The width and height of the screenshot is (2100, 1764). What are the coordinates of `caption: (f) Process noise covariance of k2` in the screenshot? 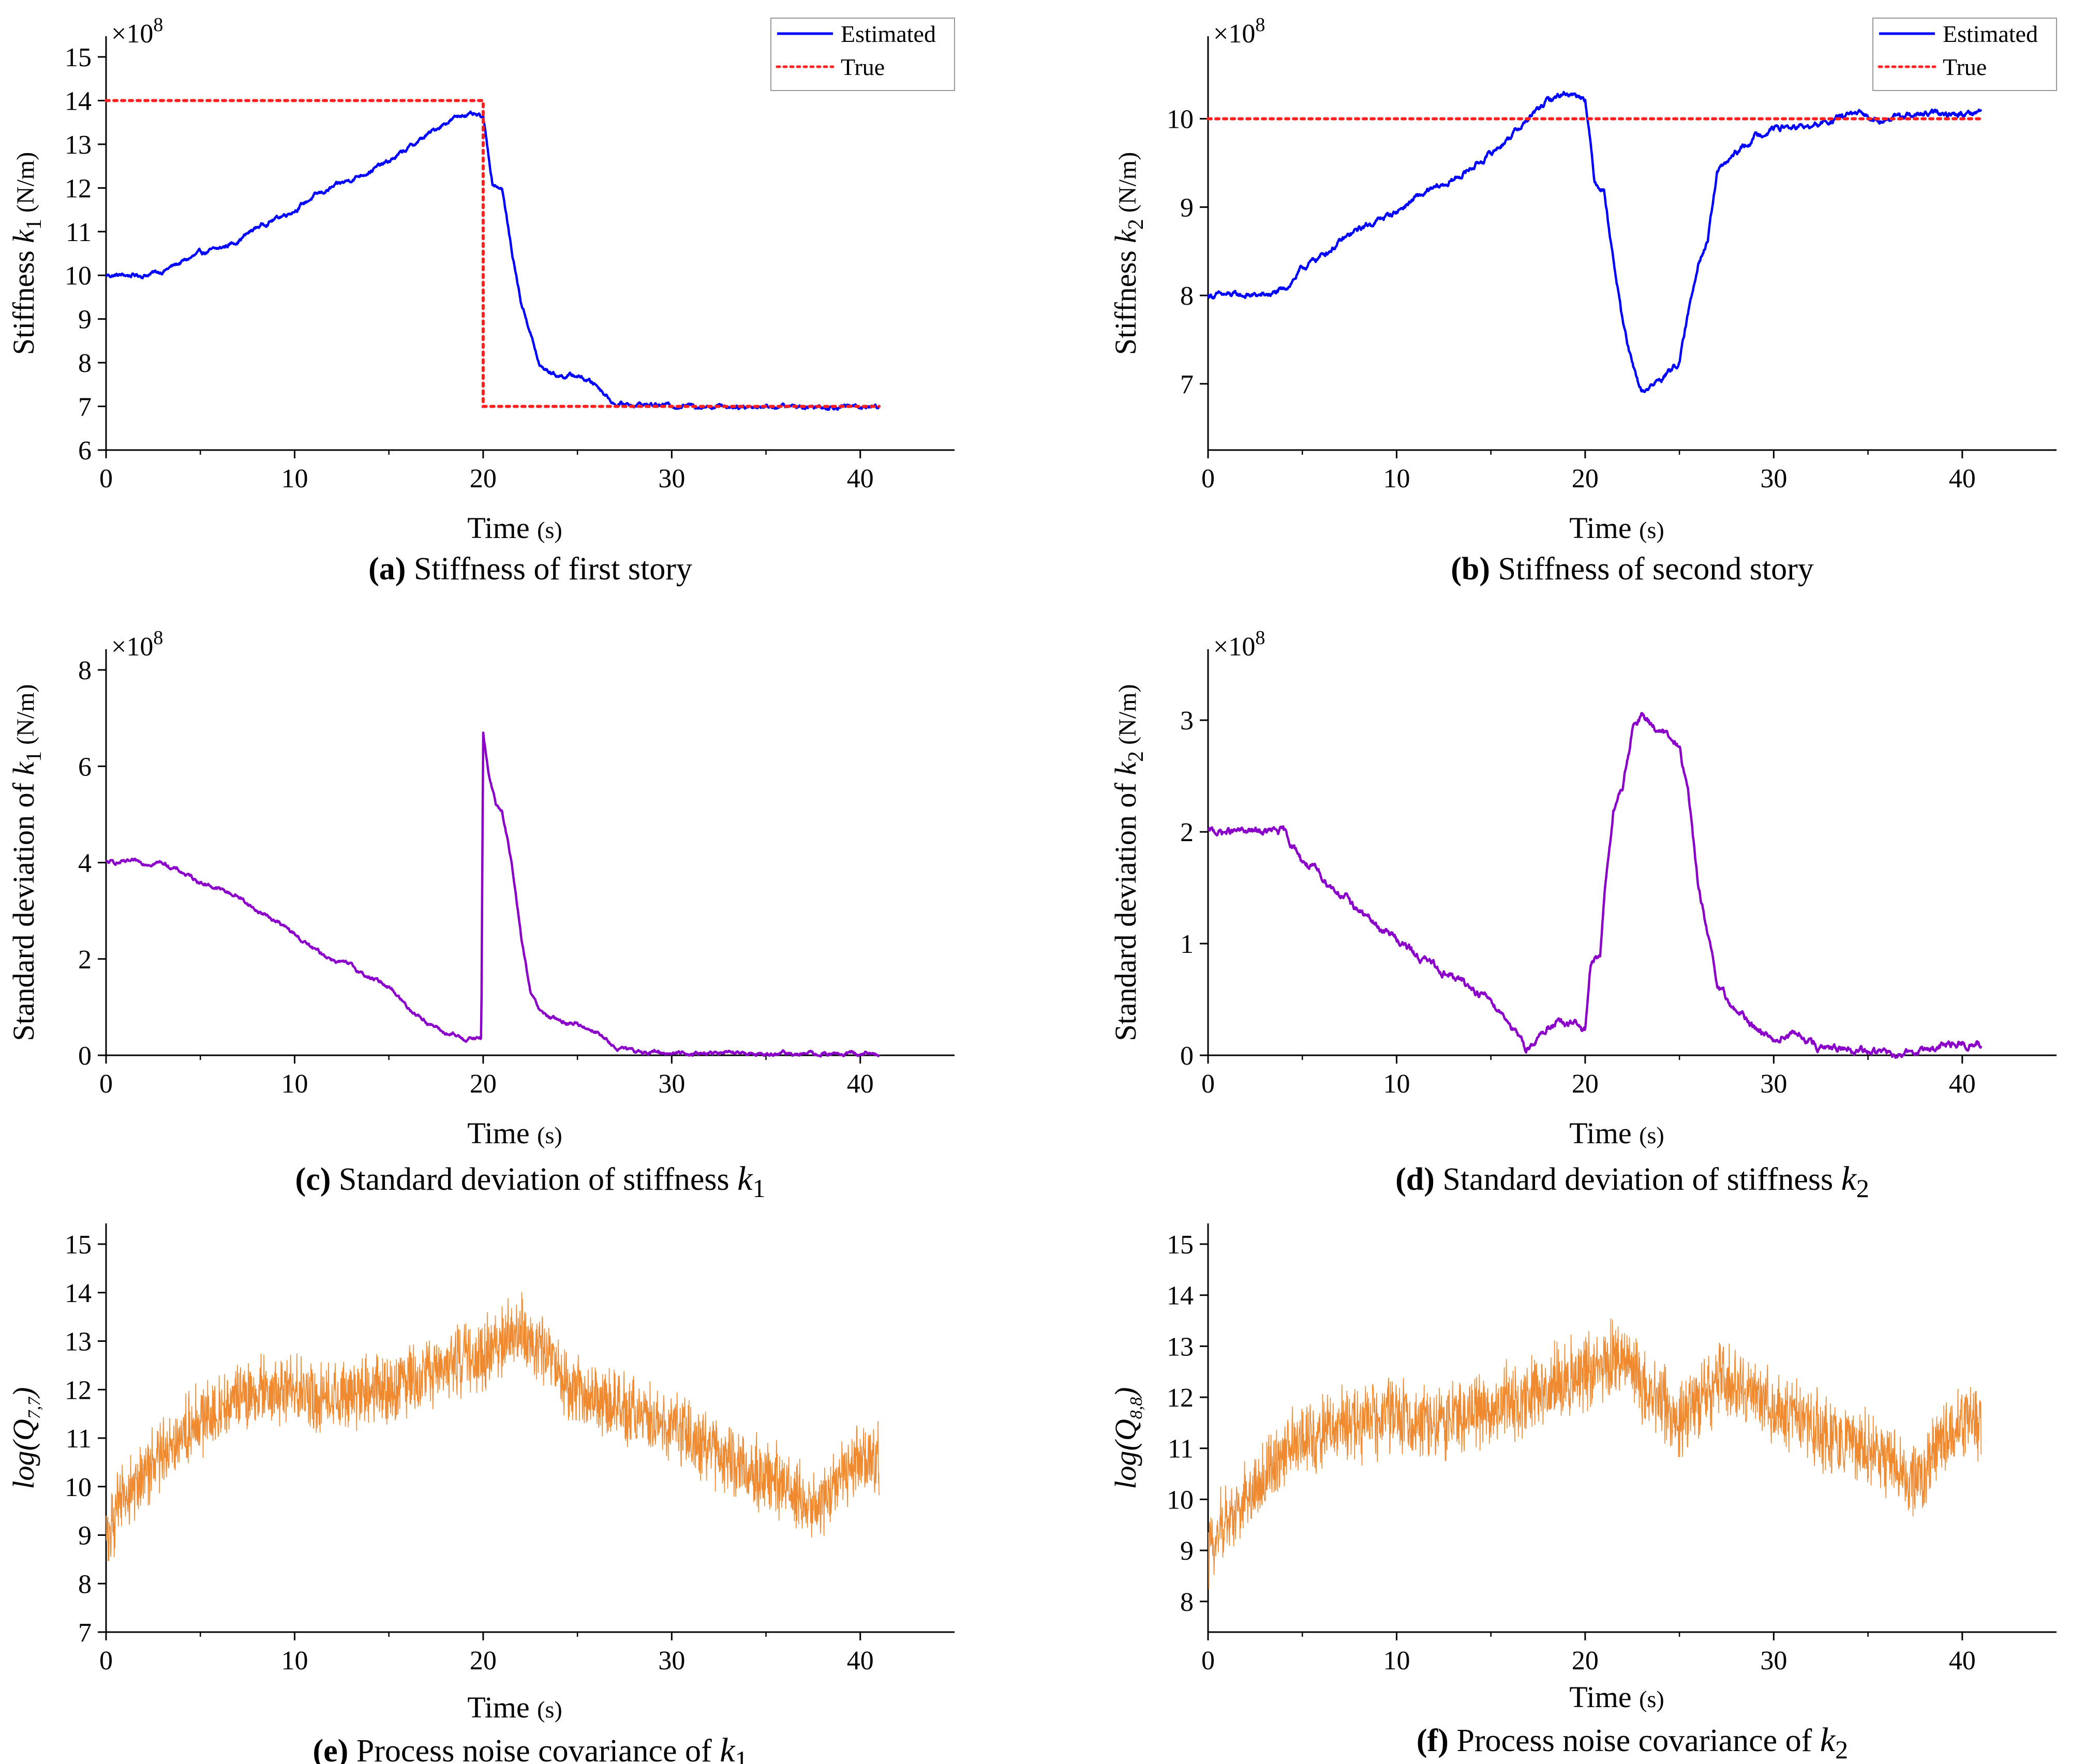 It's located at (1632, 1743).